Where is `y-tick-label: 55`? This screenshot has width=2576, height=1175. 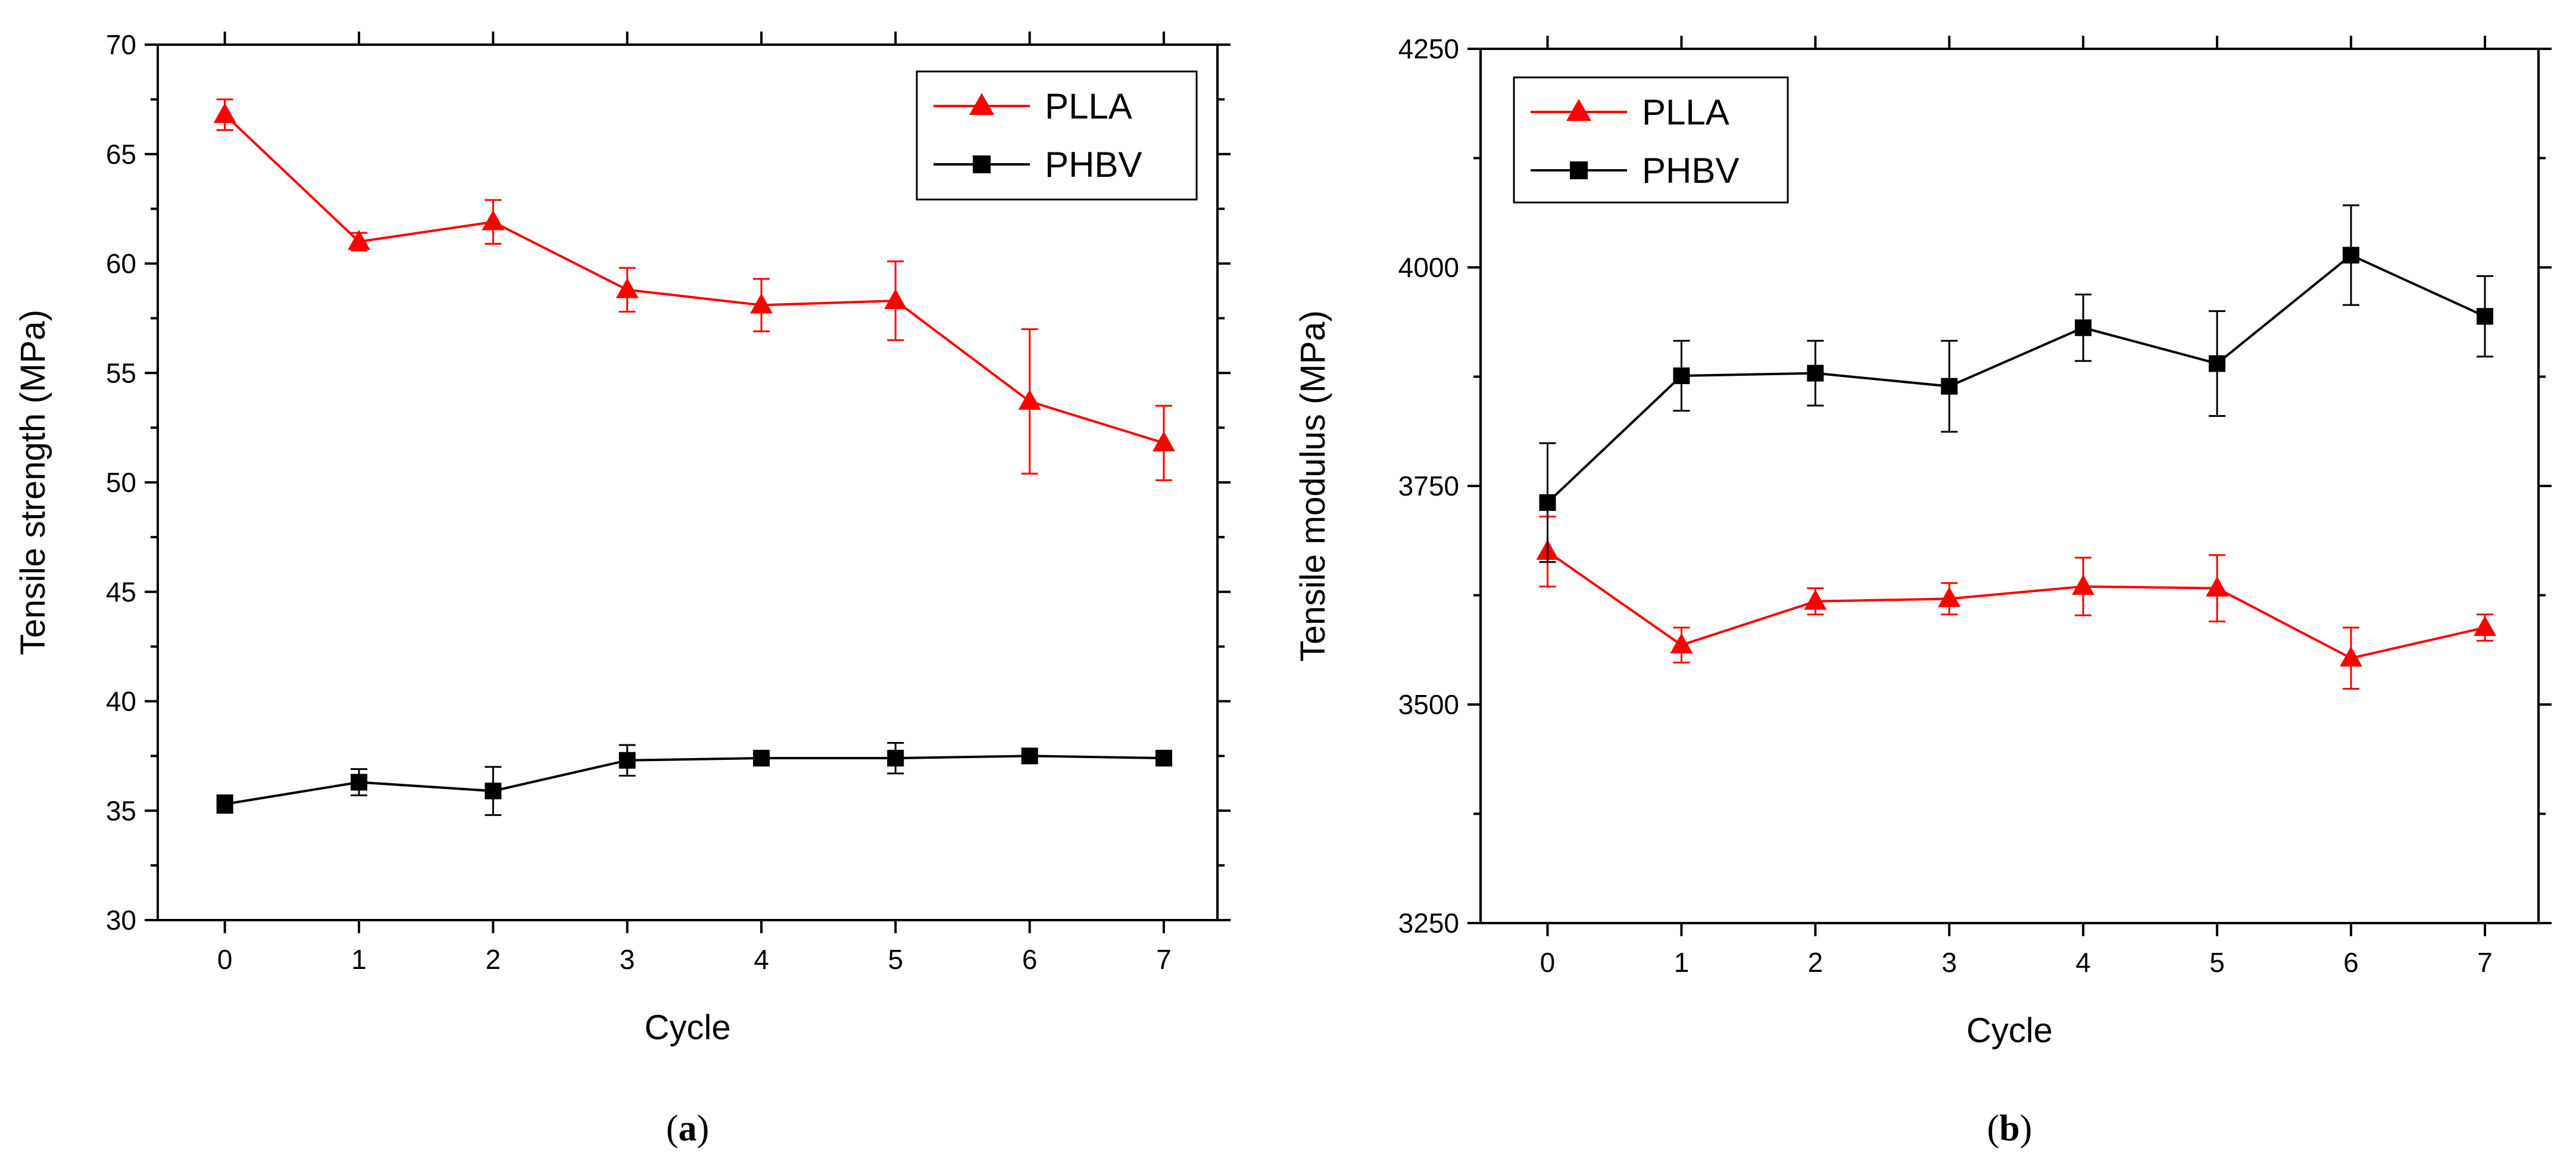
y-tick-label: 55 is located at coordinates (121, 372).